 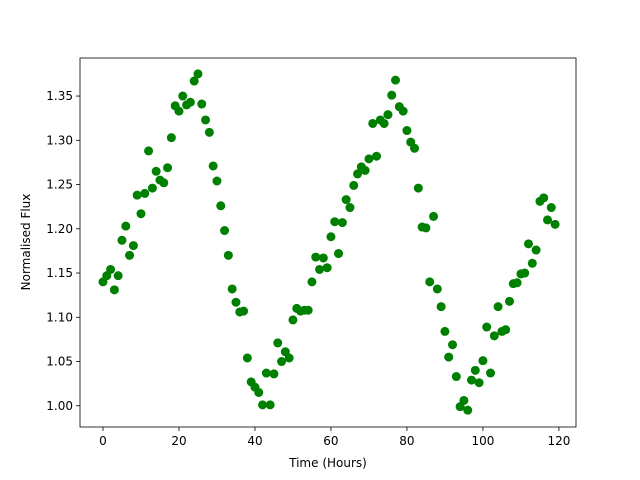 What do you see at coordinates (327, 463) in the screenshot?
I see `x-axis-label: Time (Hours)` at bounding box center [327, 463].